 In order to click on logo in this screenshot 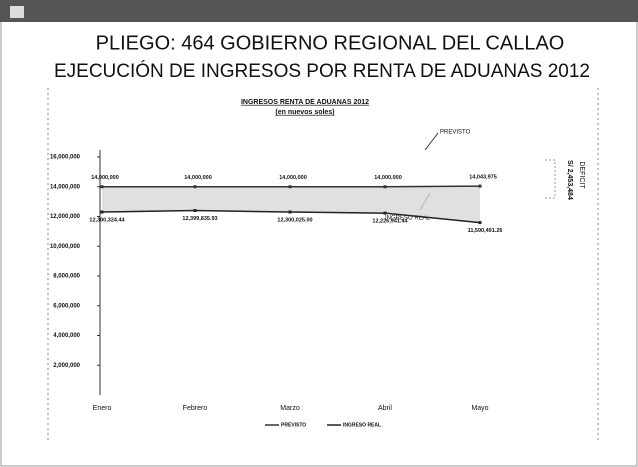, I will do `click(17, 12)`.